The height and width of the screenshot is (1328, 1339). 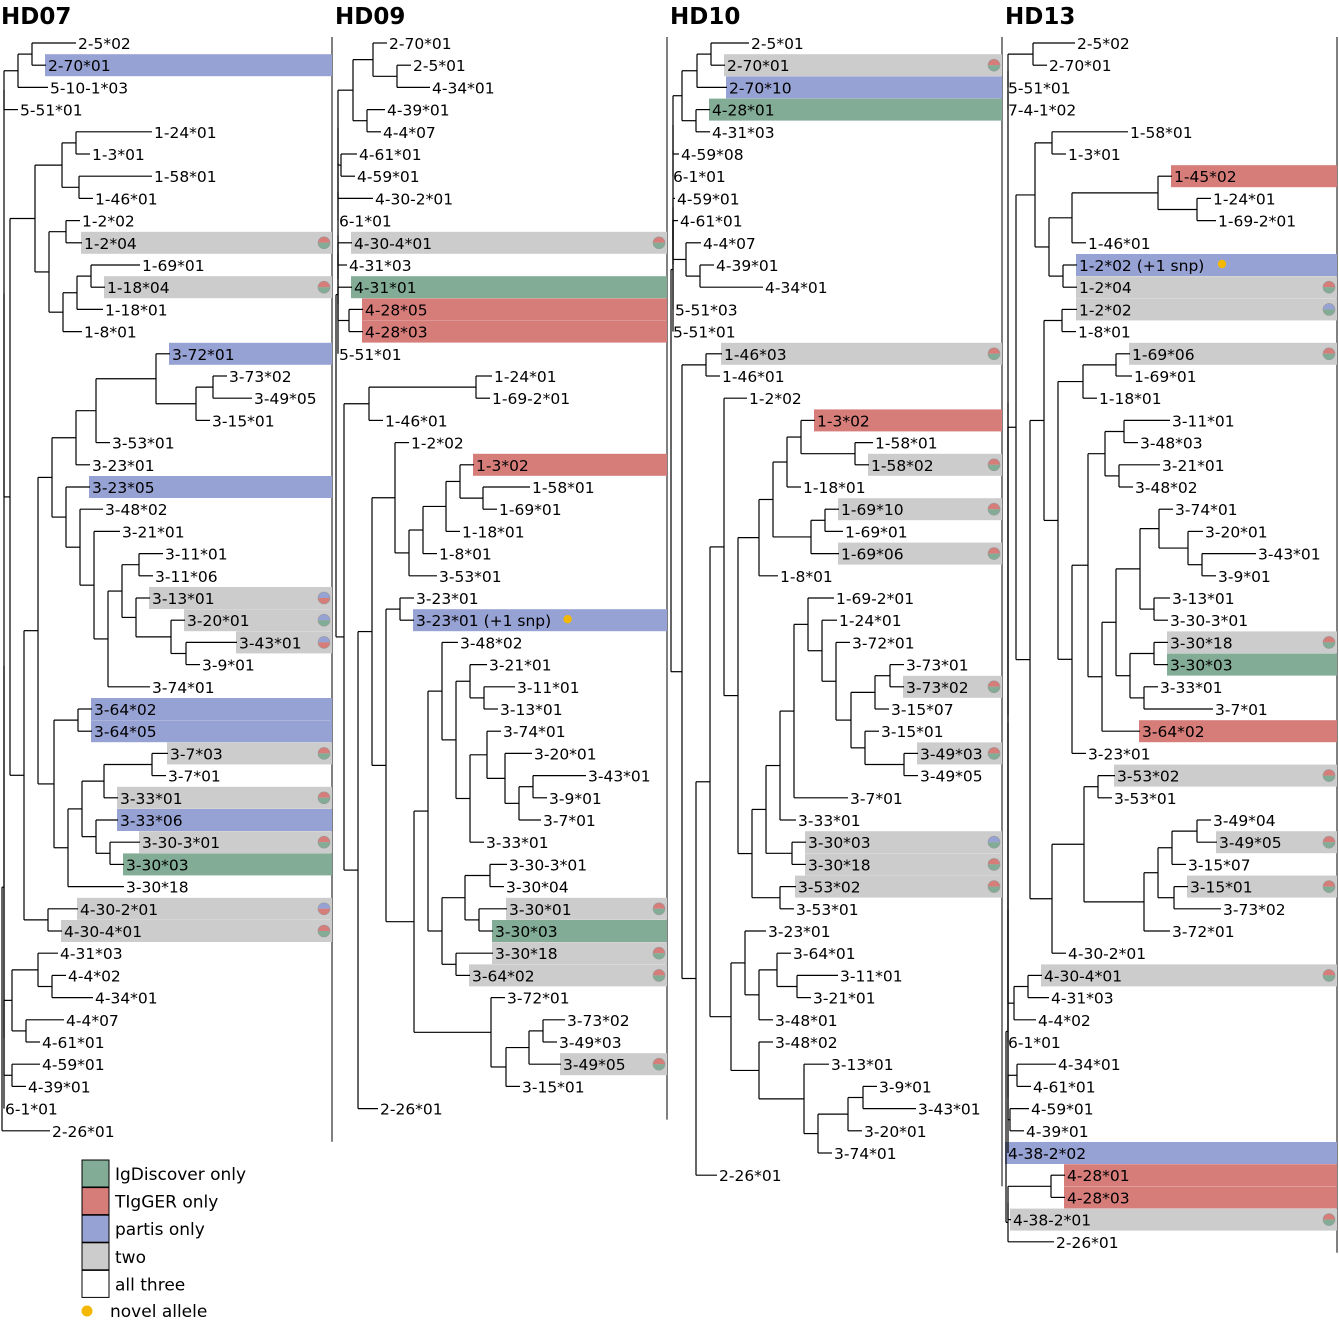 I want to click on panel-title: HD07, so click(x=36, y=17).